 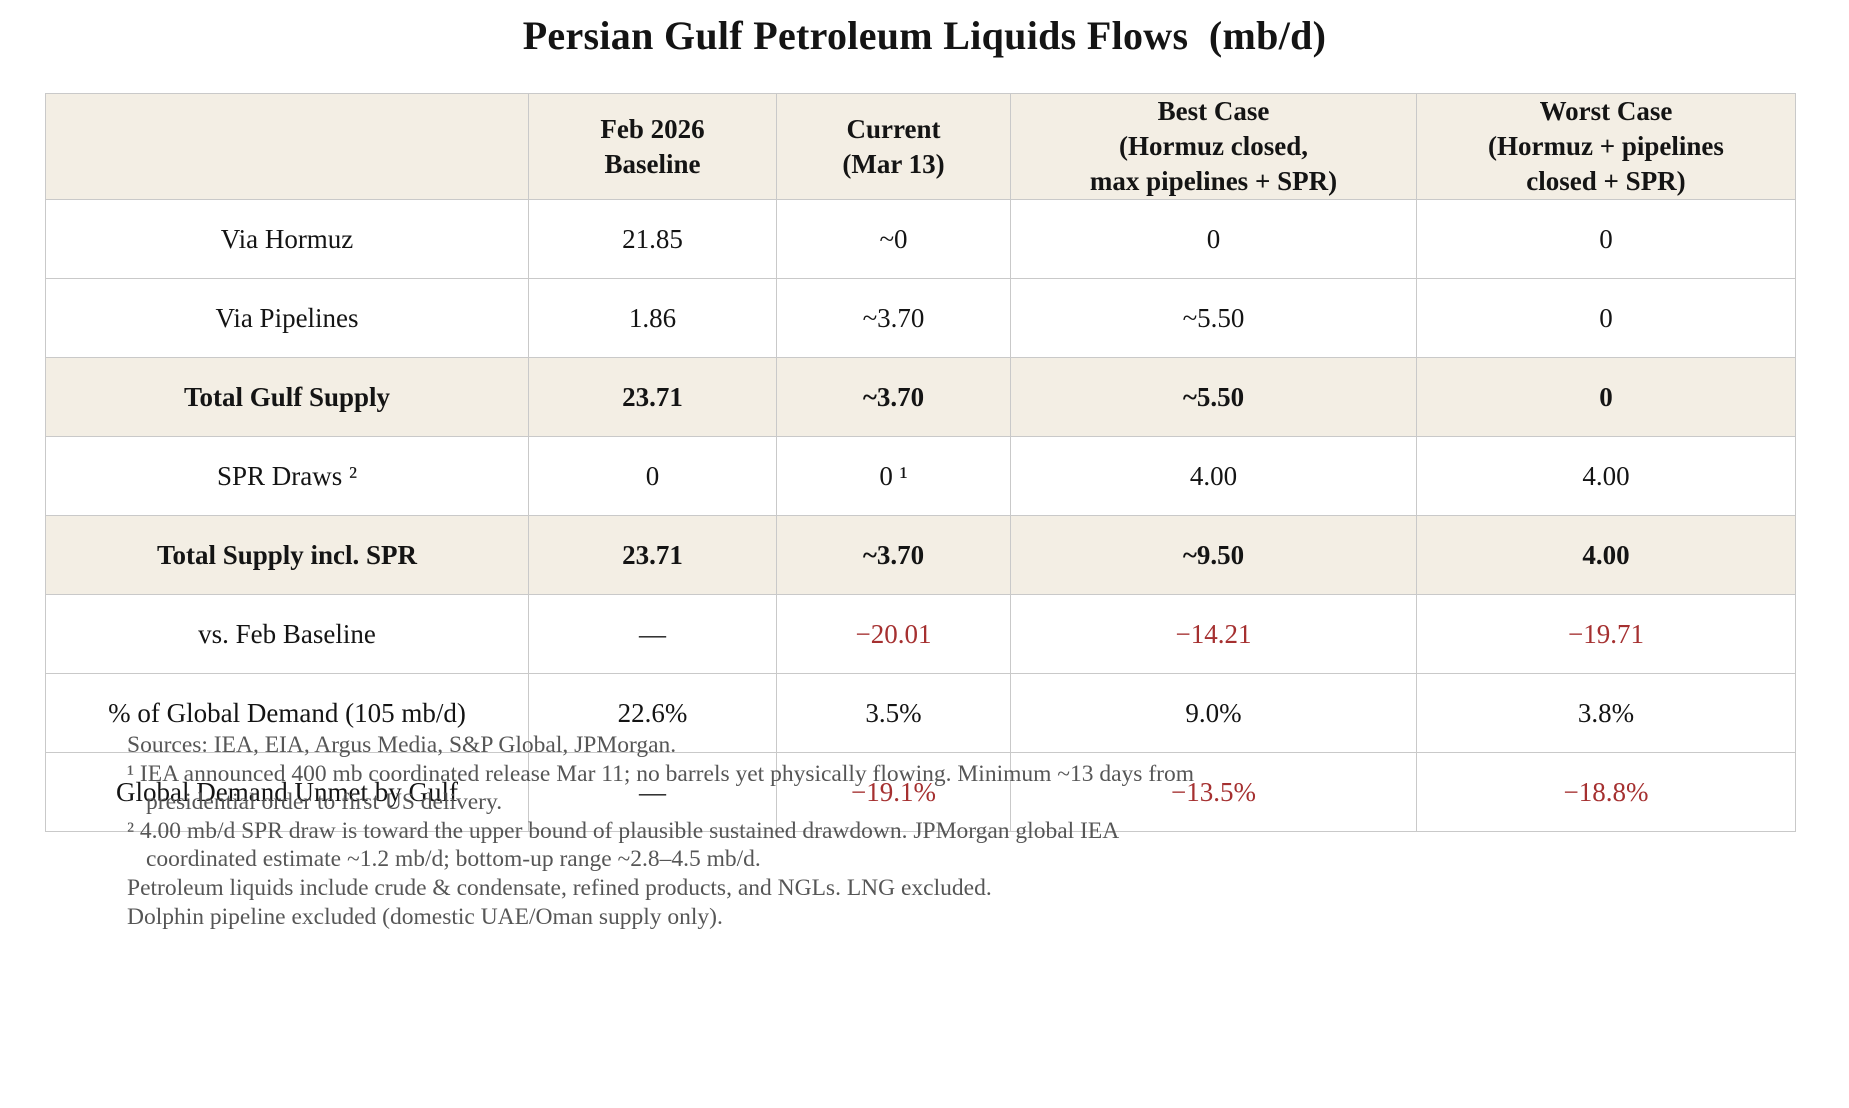 What do you see at coordinates (287, 239) in the screenshot?
I see `row-label: Via Hormuz` at bounding box center [287, 239].